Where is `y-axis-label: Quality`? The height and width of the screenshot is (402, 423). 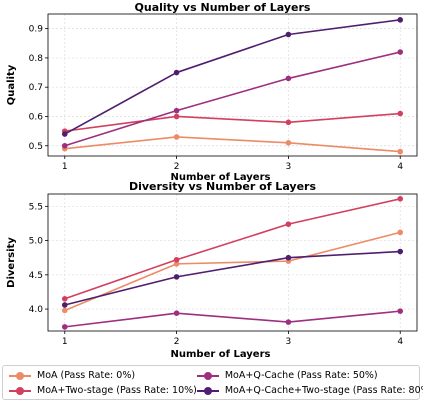
y-axis-label: Quality is located at coordinates (11, 84).